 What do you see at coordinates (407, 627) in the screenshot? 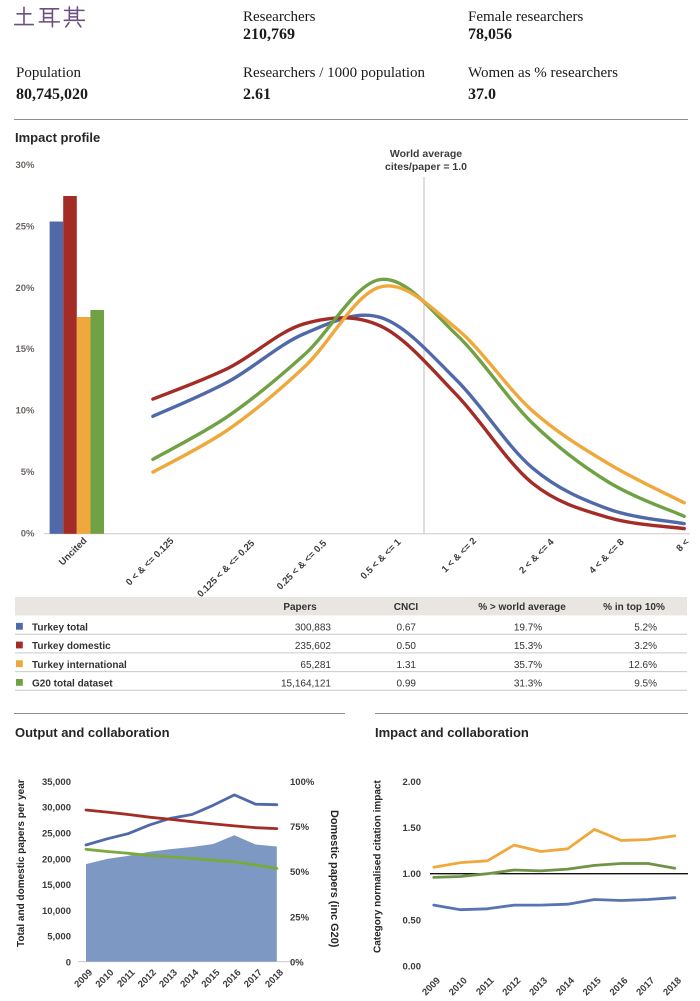
I see `svg-text: 0.67` at bounding box center [407, 627].